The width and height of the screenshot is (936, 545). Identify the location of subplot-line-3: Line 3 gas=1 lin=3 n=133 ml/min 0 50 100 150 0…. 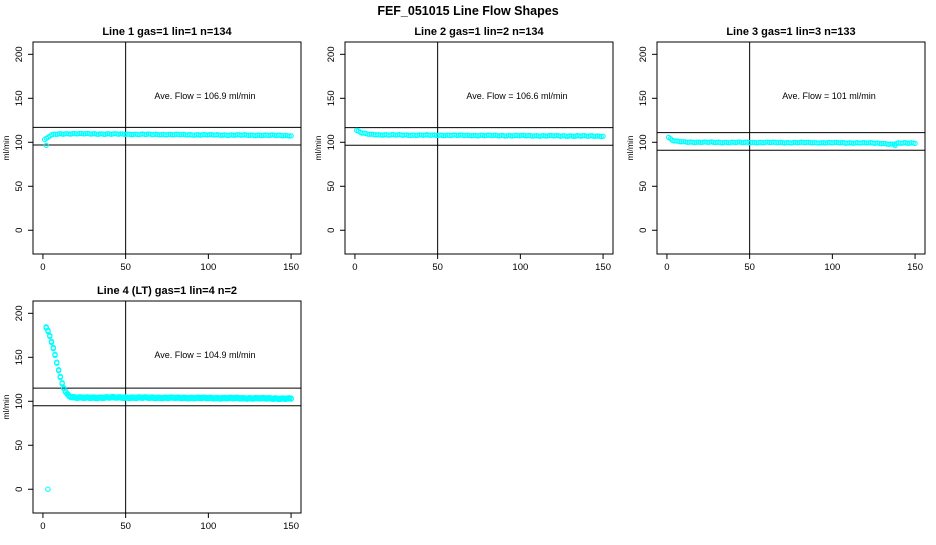
(775, 149).